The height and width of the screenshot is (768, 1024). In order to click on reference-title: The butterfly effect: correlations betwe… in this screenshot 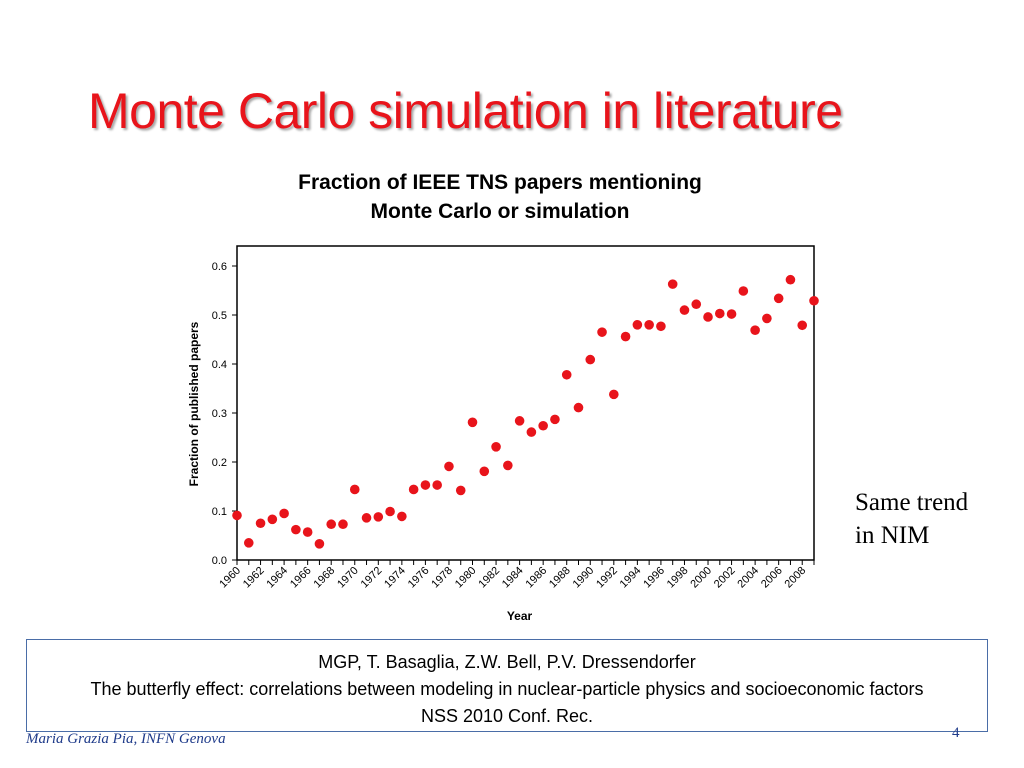, I will do `click(507, 689)`.